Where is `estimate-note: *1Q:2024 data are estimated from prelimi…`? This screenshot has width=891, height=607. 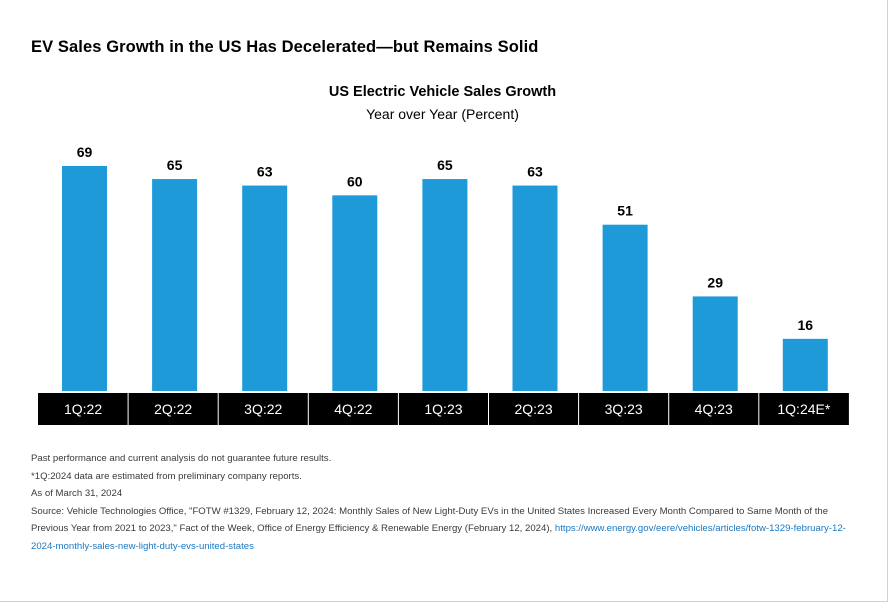 estimate-note: *1Q:2024 data are estimated from prelimi… is located at coordinates (166, 476).